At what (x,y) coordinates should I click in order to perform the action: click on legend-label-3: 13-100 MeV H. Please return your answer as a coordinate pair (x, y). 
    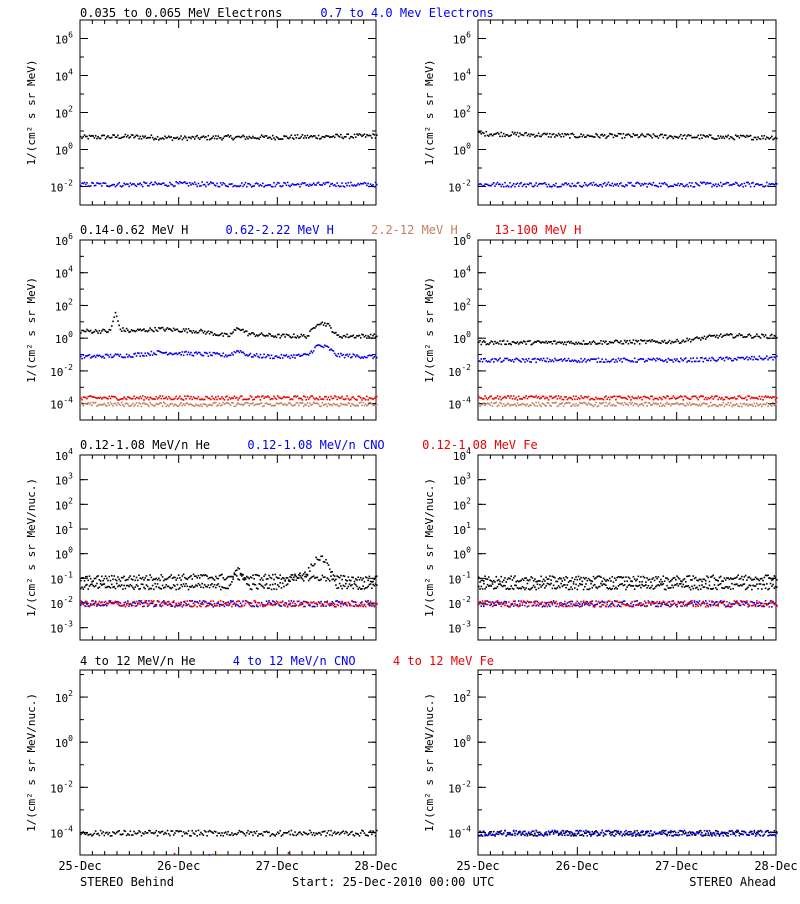
    Looking at the image, I should click on (538, 230).